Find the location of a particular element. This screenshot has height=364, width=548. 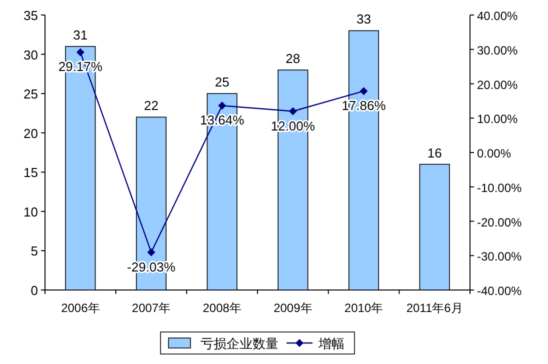

y-tick-label: 20 is located at coordinates (31, 133).